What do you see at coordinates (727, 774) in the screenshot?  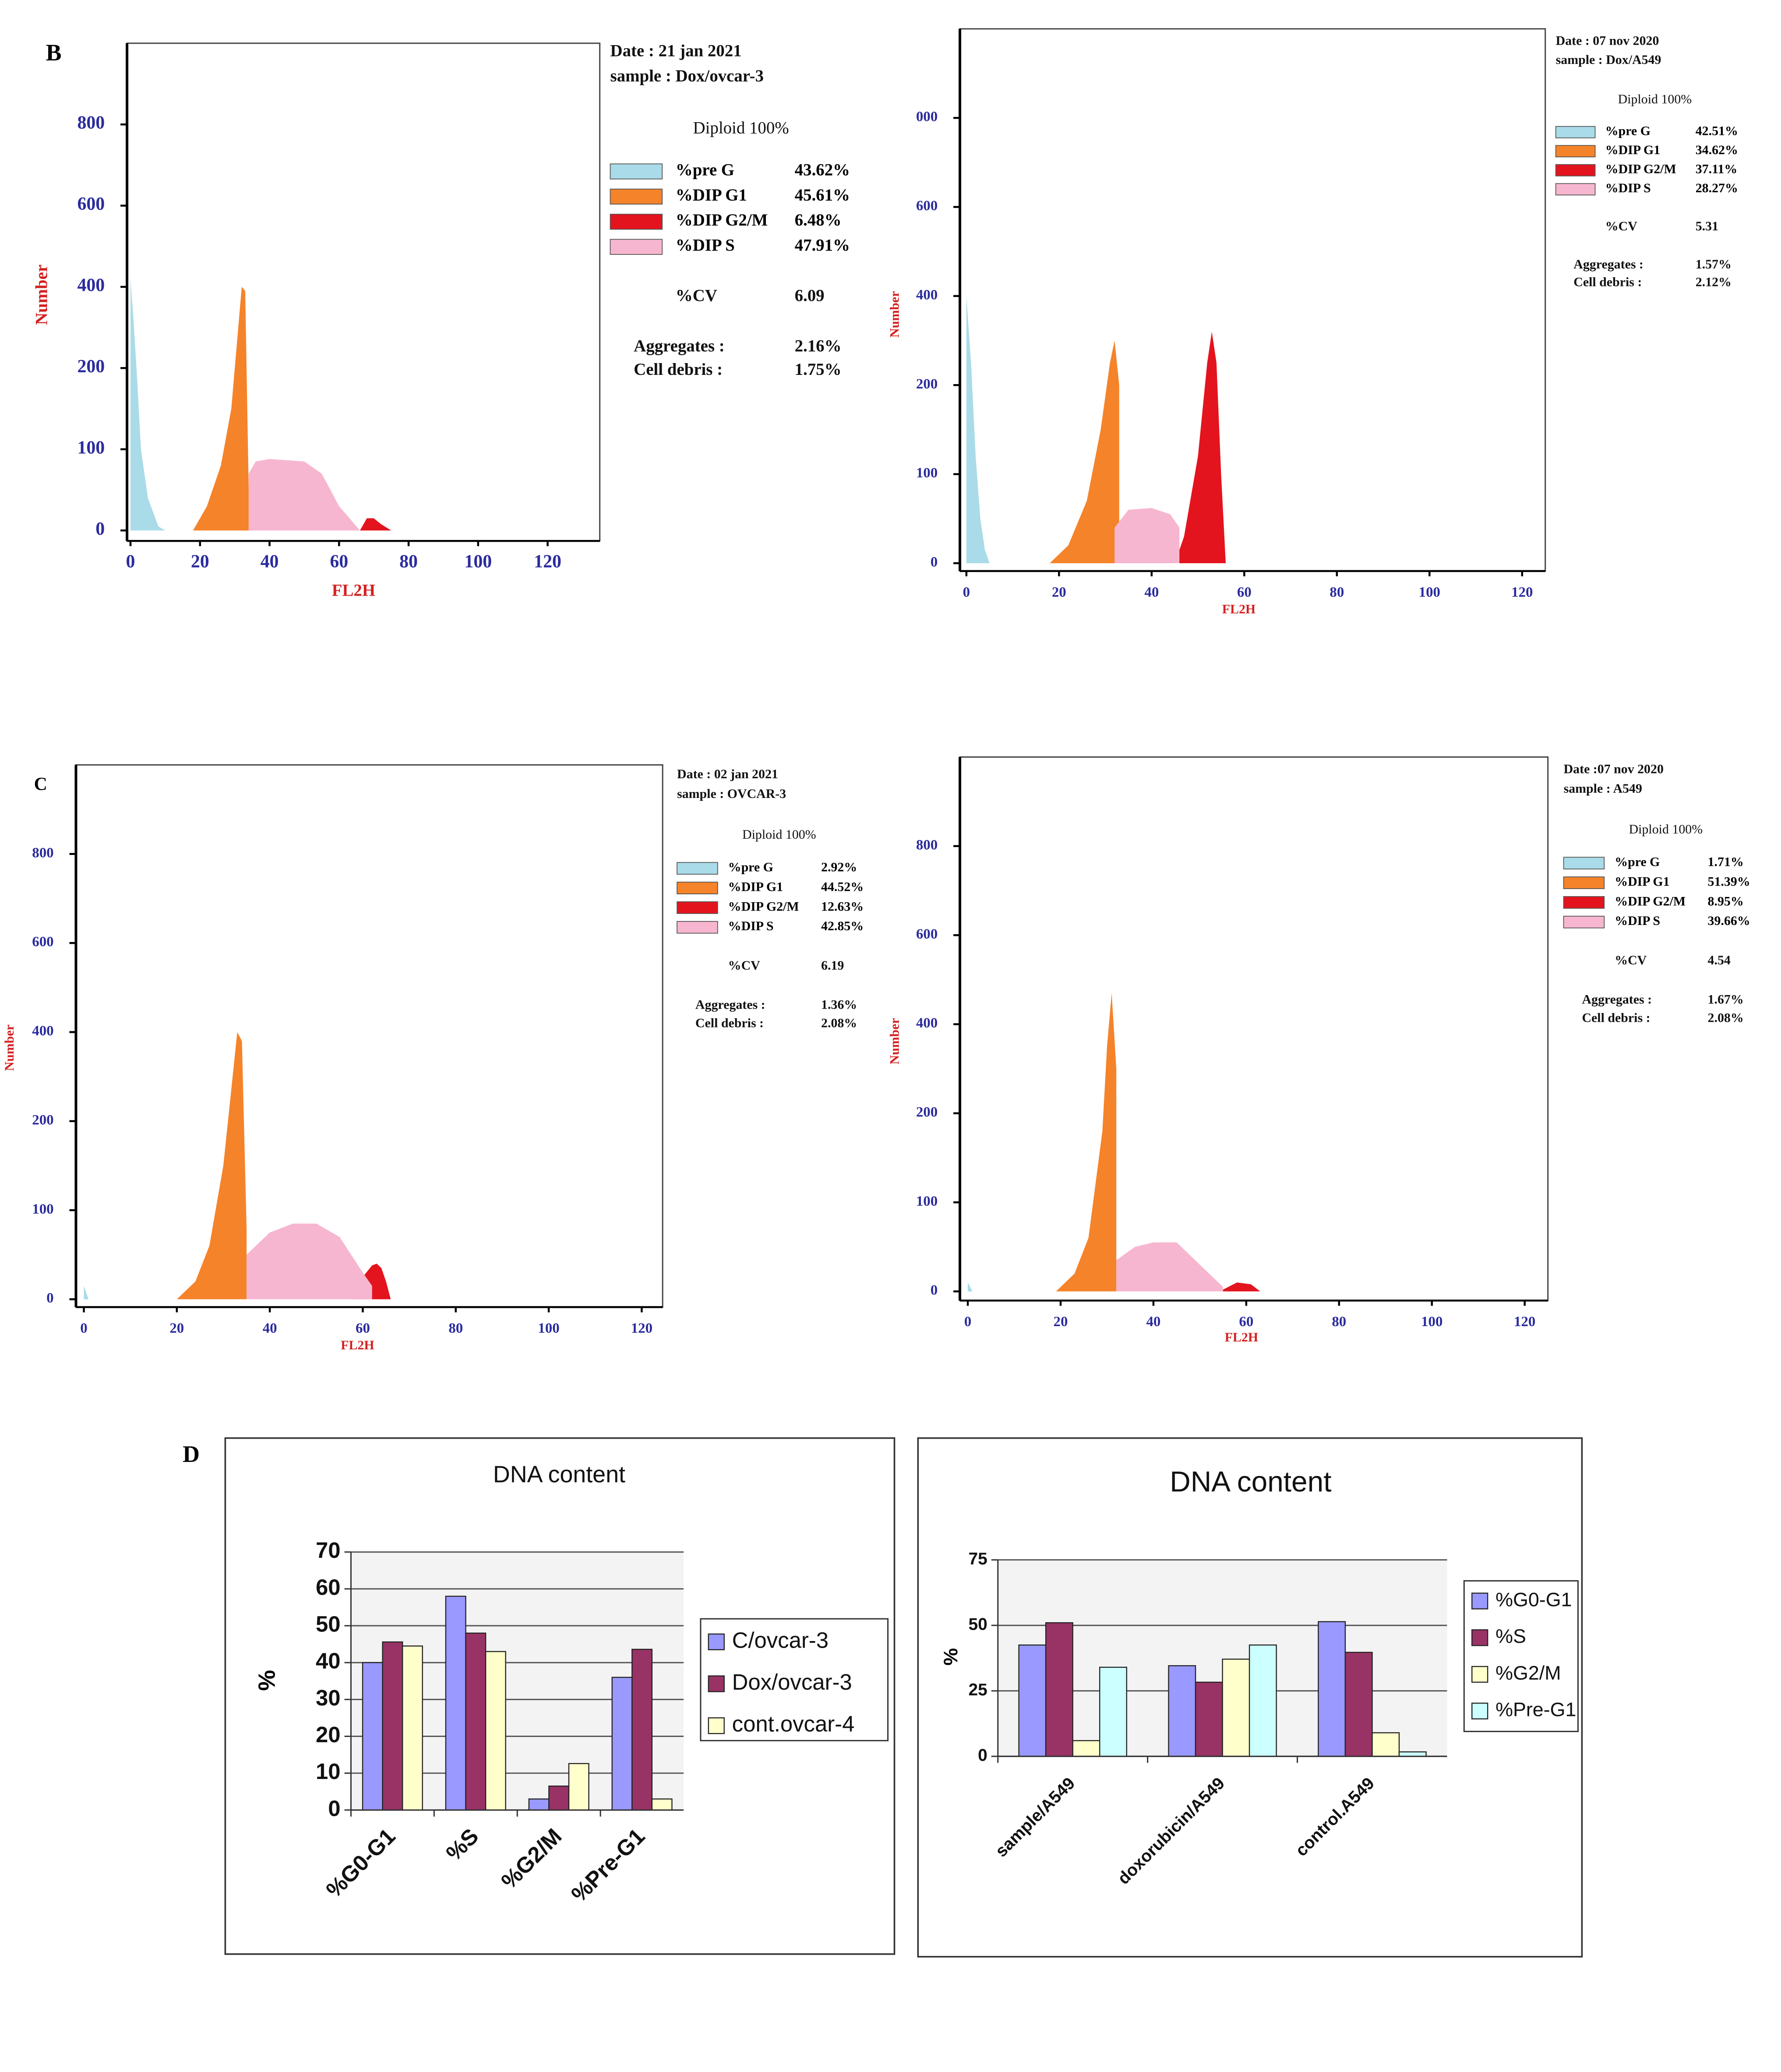 I see `info-date: Date : 02 jan 2021` at bounding box center [727, 774].